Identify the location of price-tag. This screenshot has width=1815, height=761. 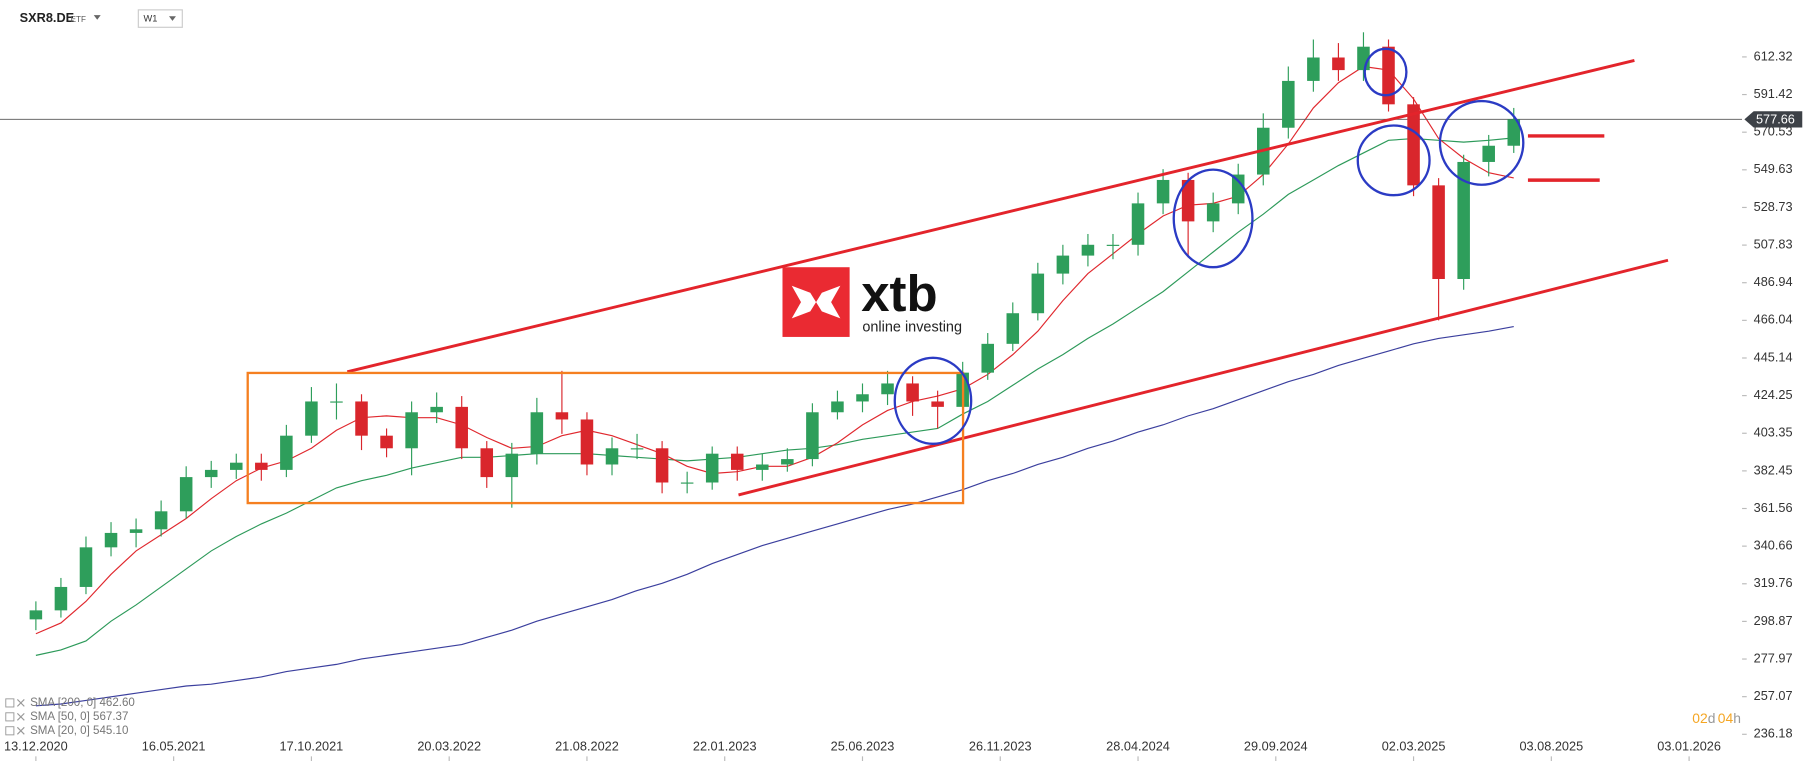
(1773, 119).